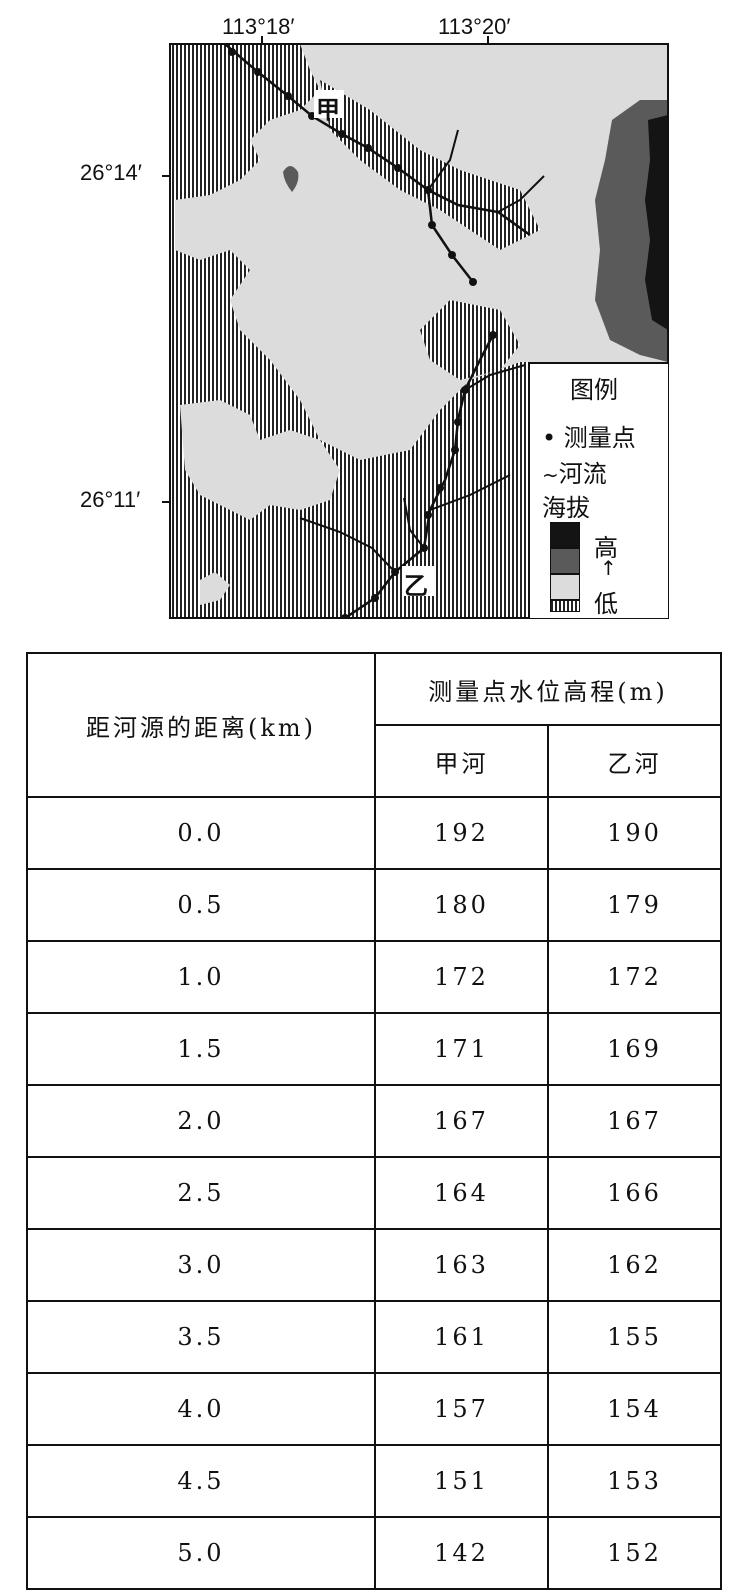 This screenshot has width=740, height=1590. I want to click on table-row: 0.5 180 179, so click(374, 905).